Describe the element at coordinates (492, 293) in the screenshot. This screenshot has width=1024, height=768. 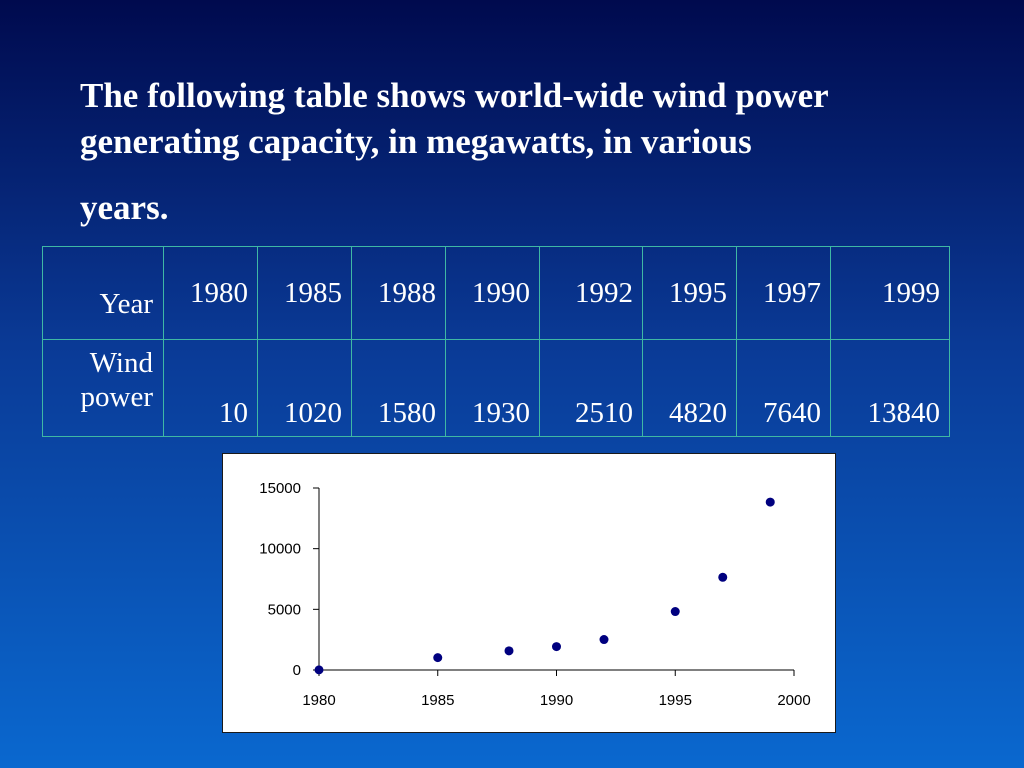
I see `year-cell: 1990` at that location.